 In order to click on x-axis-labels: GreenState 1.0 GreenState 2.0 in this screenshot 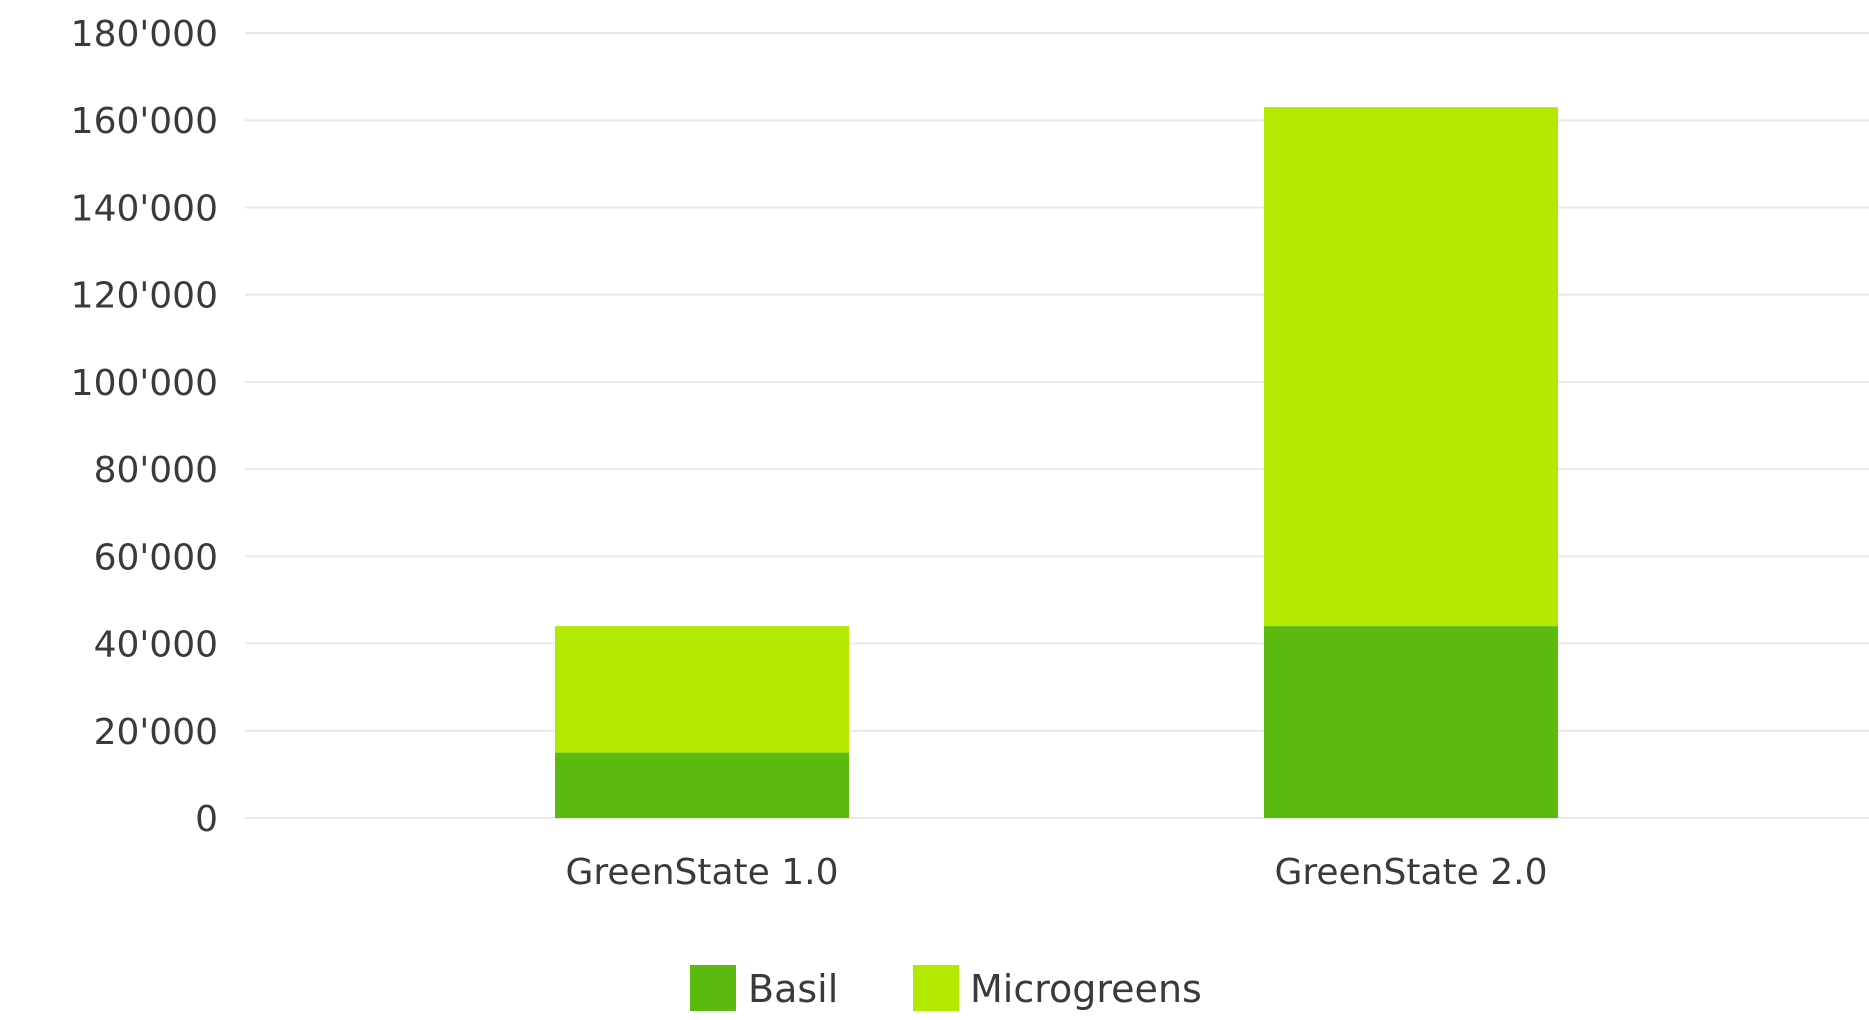, I will do `click(1056, 872)`.